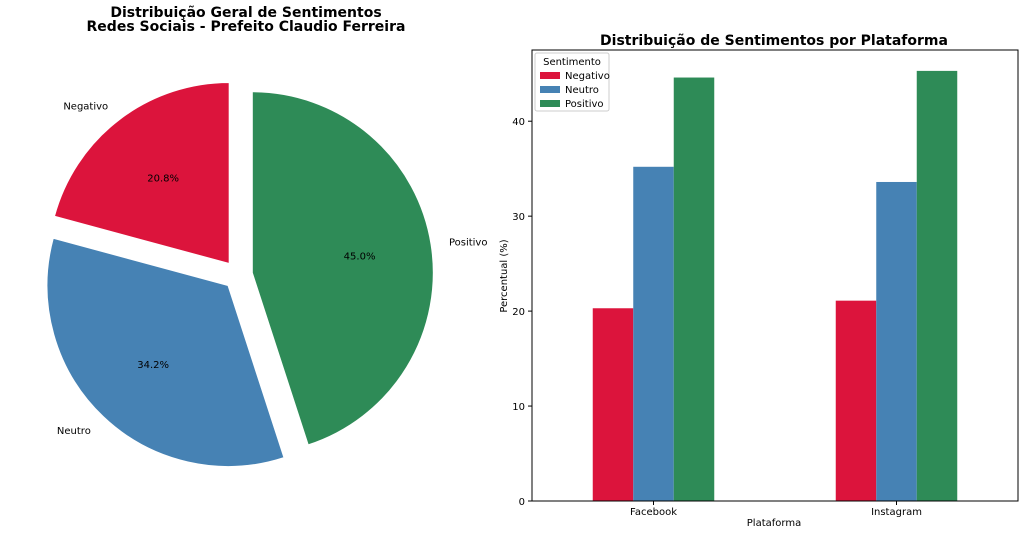 The width and height of the screenshot is (1024, 536). What do you see at coordinates (245, 13) in the screenshot?
I see `pie-title: Distribuição Geral de Sentimentos` at bounding box center [245, 13].